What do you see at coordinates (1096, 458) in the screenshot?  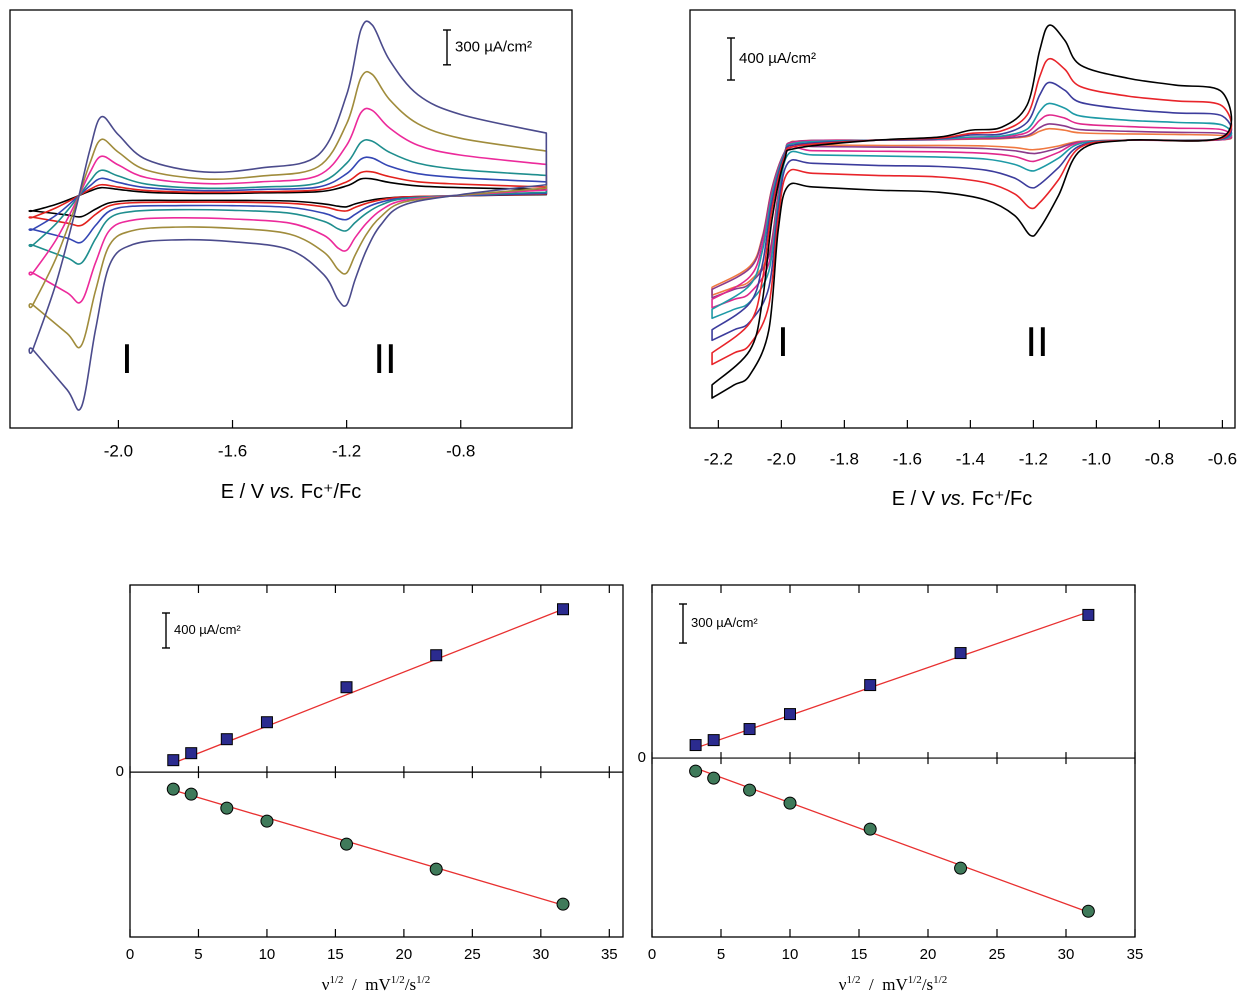 I see `x-tick-label: -1.0` at bounding box center [1096, 458].